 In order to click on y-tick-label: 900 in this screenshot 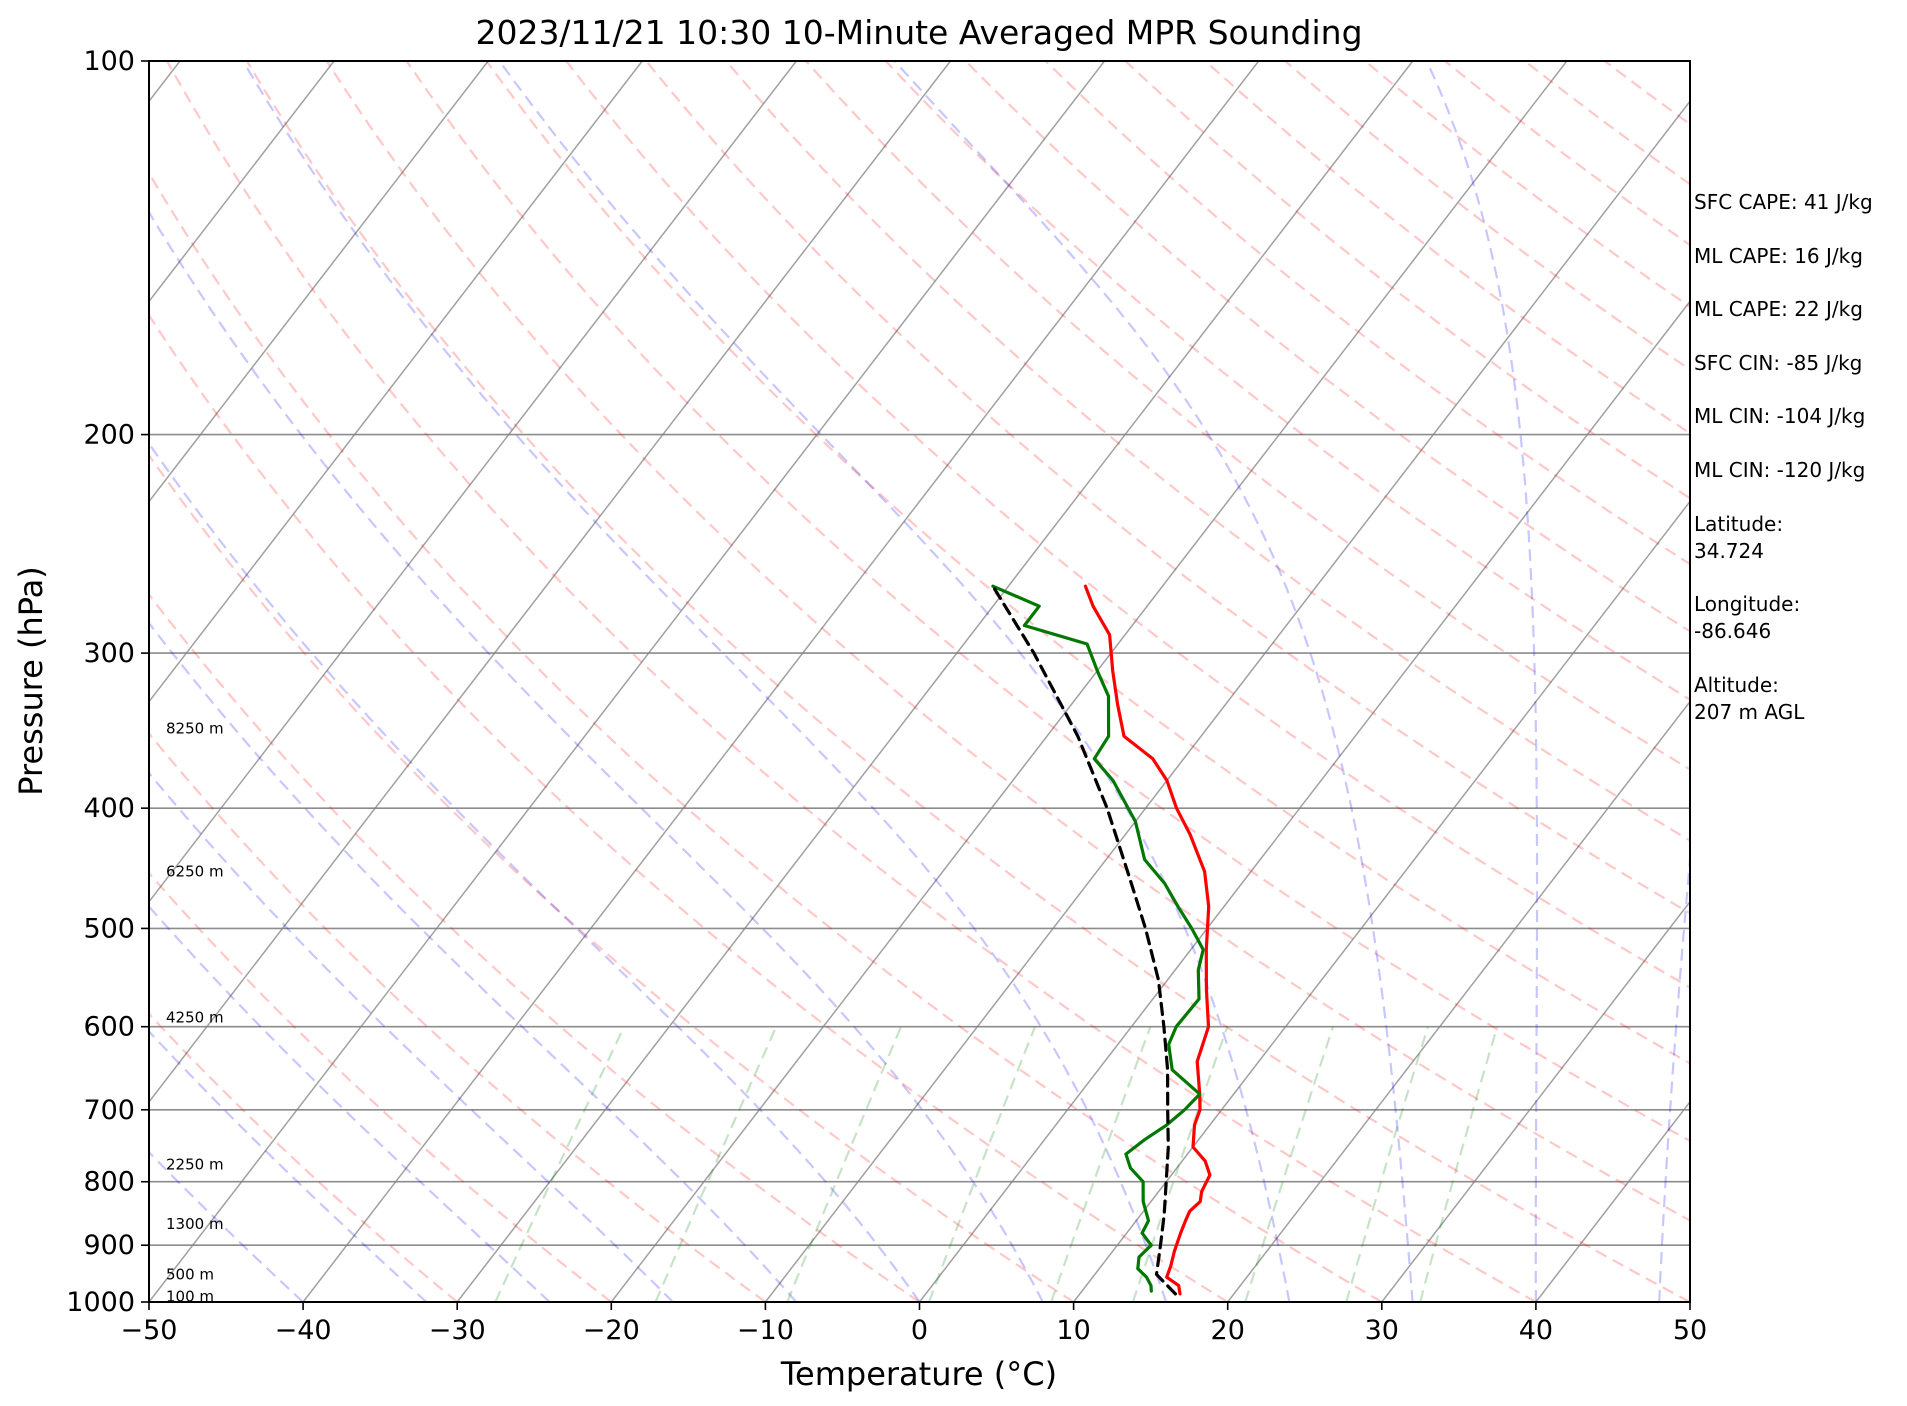, I will do `click(109, 1245)`.